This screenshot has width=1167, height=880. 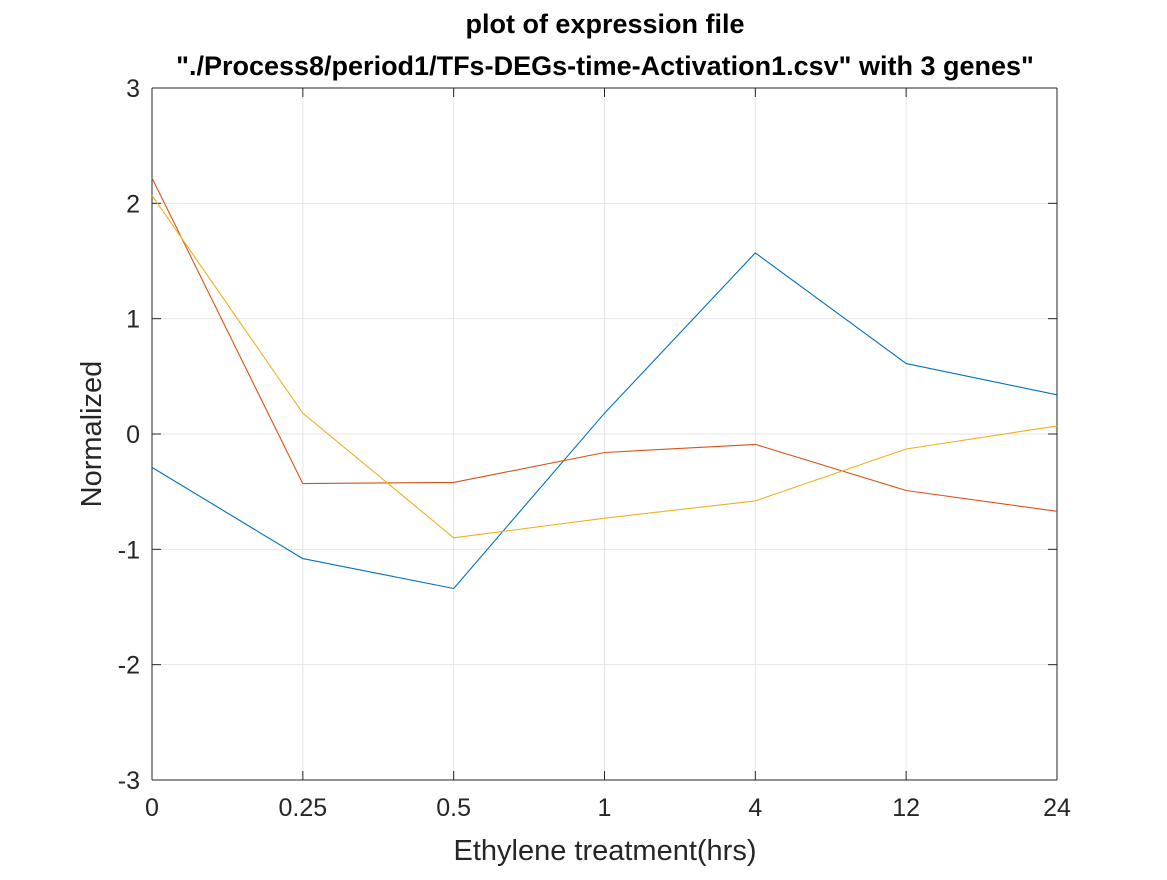 I want to click on x-tick-label: 1, so click(x=605, y=808).